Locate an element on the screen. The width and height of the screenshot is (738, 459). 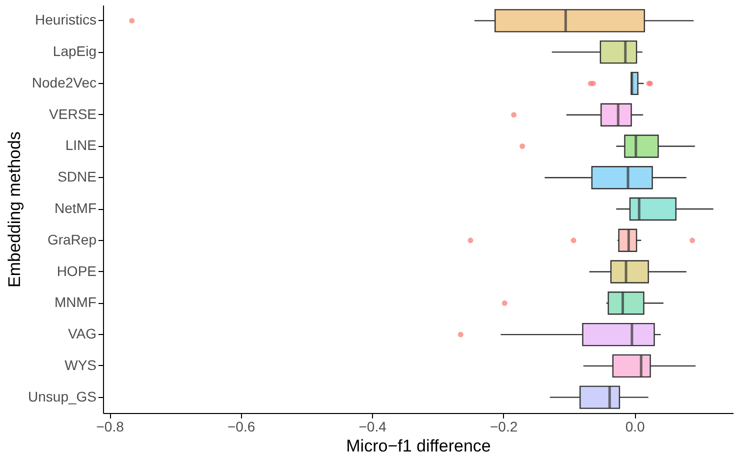
y-tick-label: HOPE is located at coordinates (76, 270).